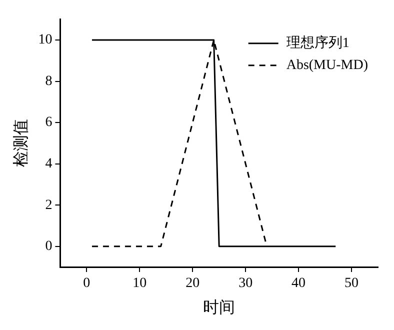 The width and height of the screenshot is (394, 330). Describe the element at coordinates (48, 164) in the screenshot. I see `y-tick-label: 4` at that location.